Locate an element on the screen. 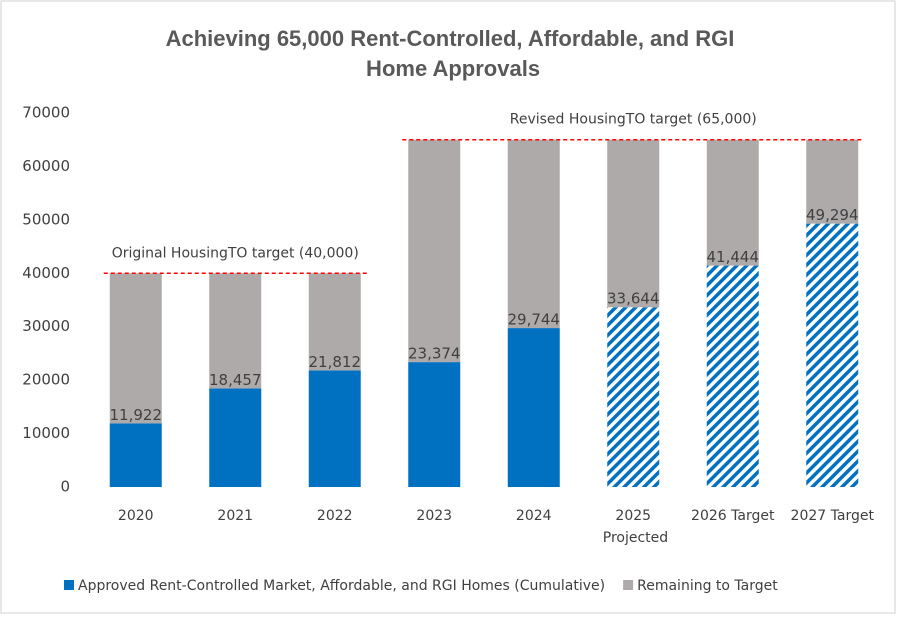  annotation: Revised HousingTO target (65,000) is located at coordinates (633, 120).